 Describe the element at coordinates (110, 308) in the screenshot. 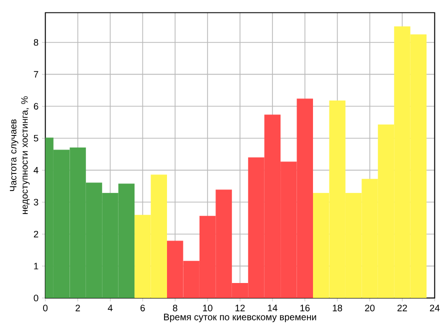

I see `x-tick-label: 4` at that location.